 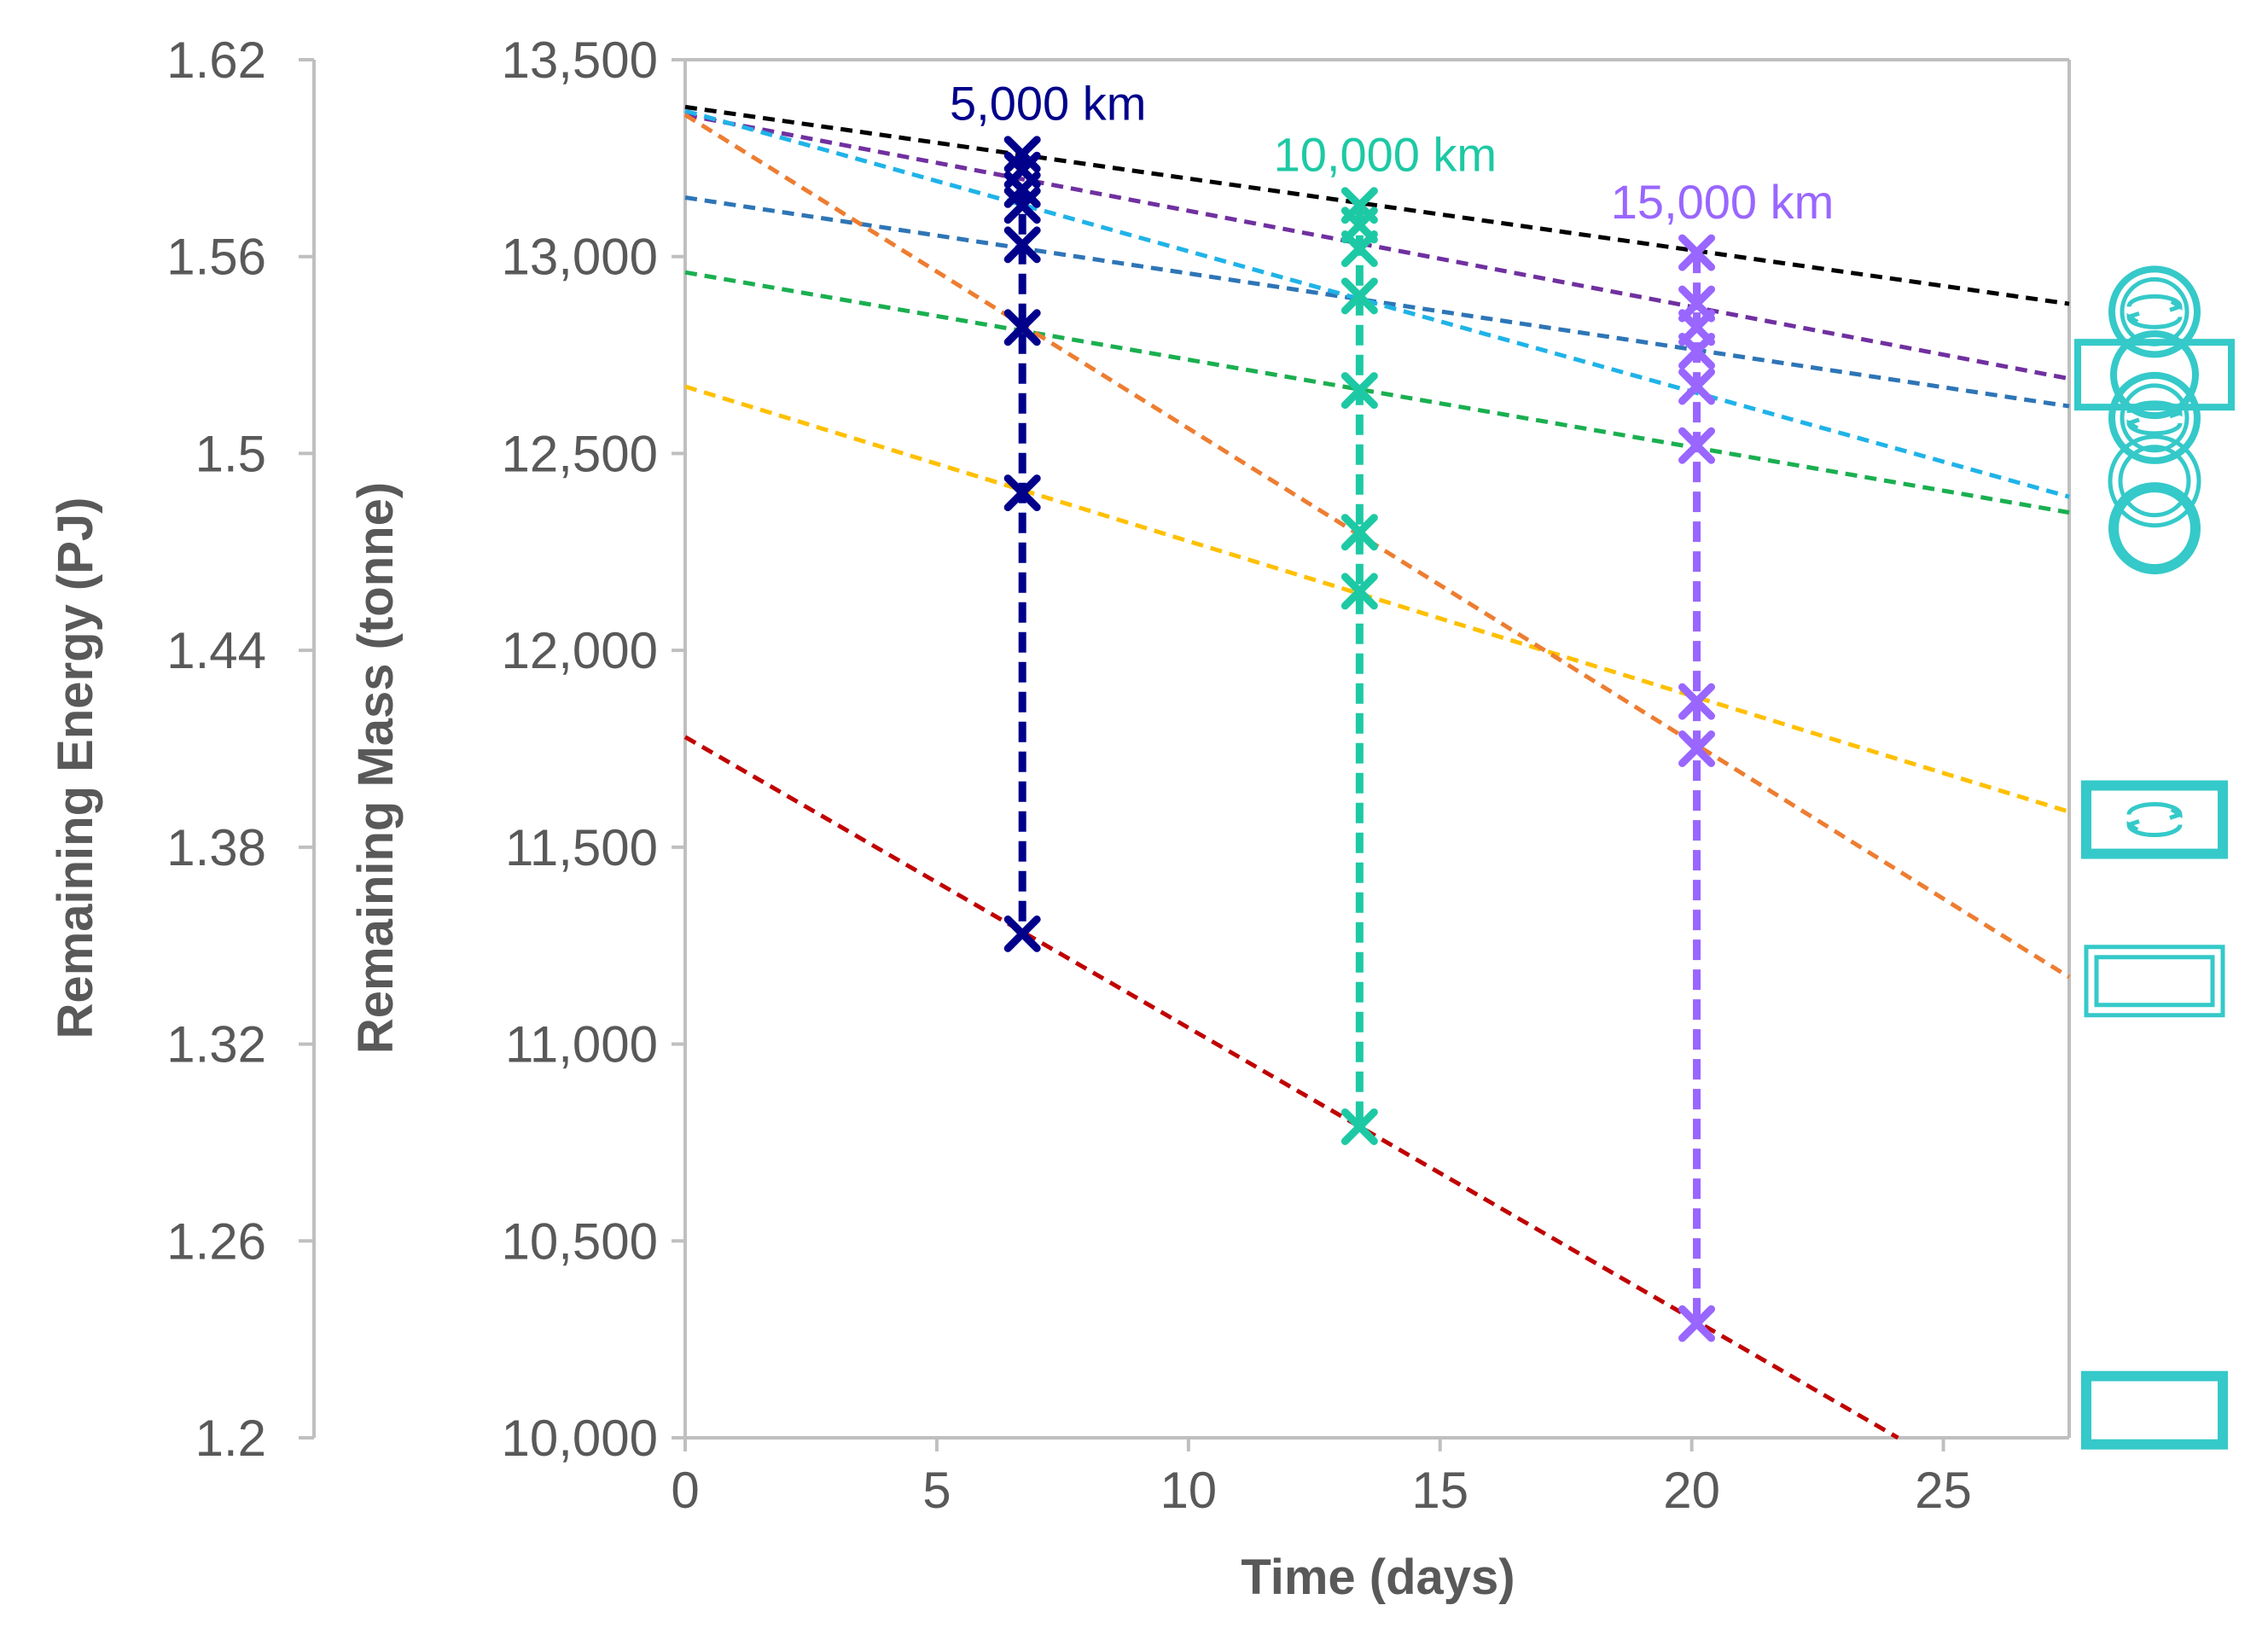 I want to click on y-tick-label: 11,000, so click(x=581, y=1045).